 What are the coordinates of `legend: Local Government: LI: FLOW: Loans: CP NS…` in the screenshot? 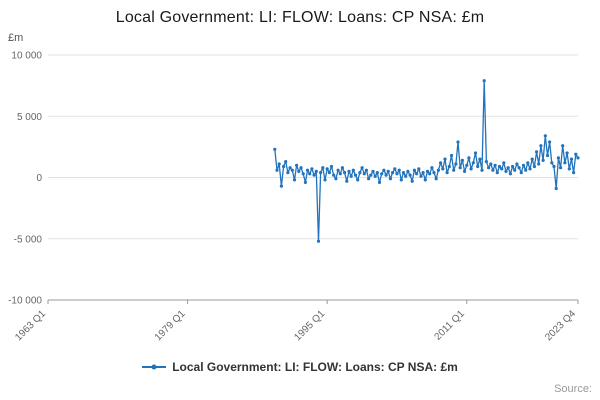 It's located at (300, 367).